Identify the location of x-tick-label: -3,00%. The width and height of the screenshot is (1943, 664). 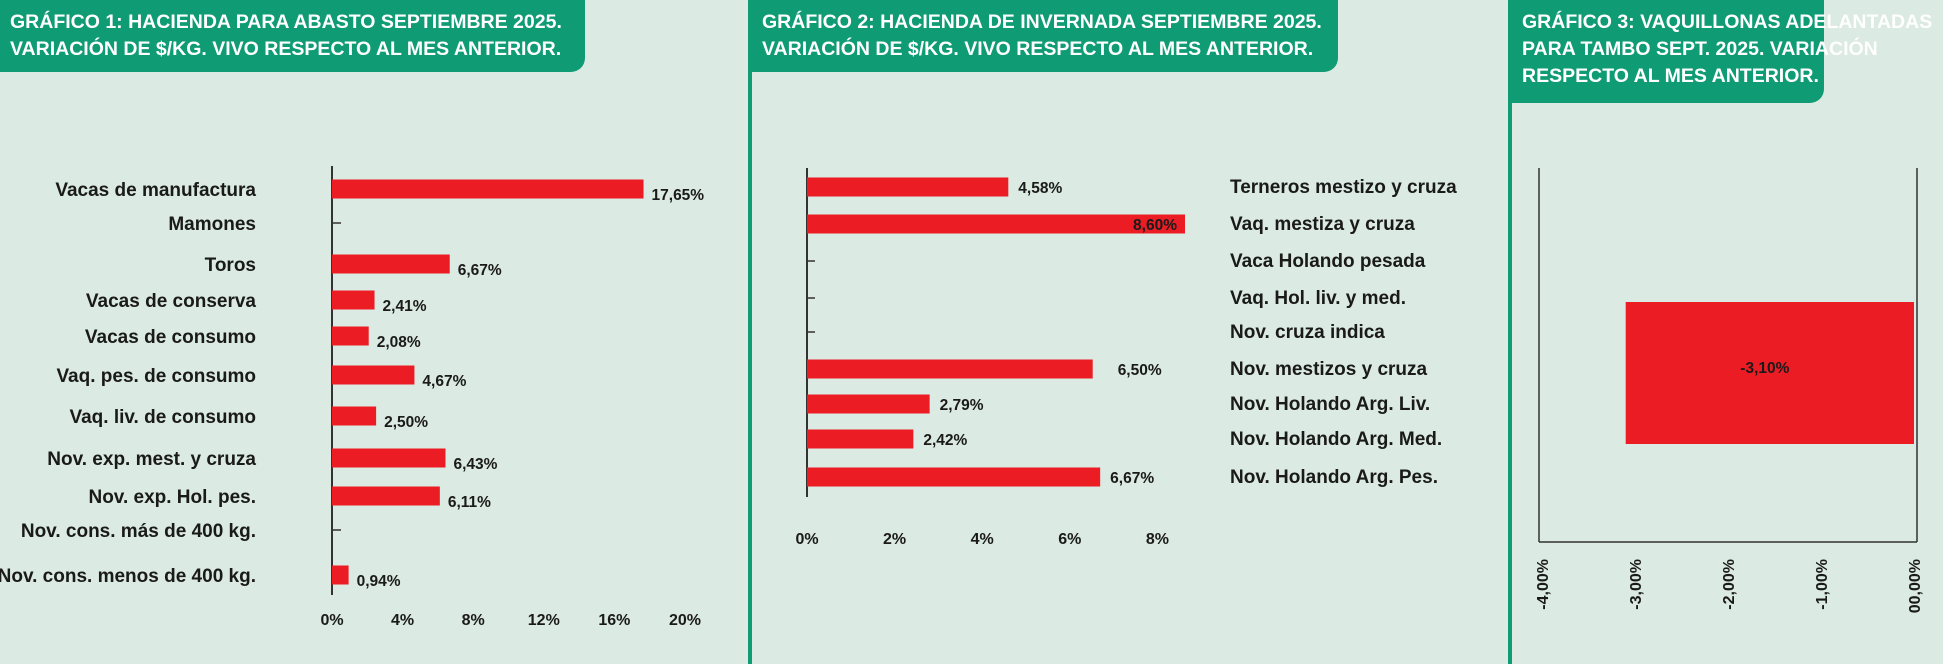
(1636, 584).